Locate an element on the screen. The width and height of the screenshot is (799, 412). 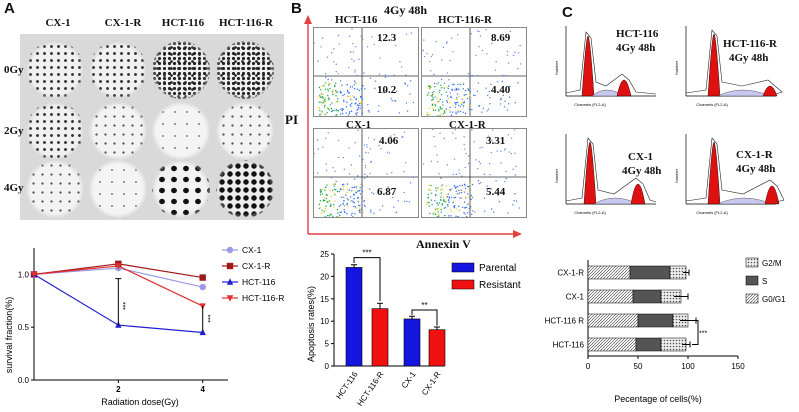
col-header-hct116r: HCT-116-R is located at coordinates (246, 23).